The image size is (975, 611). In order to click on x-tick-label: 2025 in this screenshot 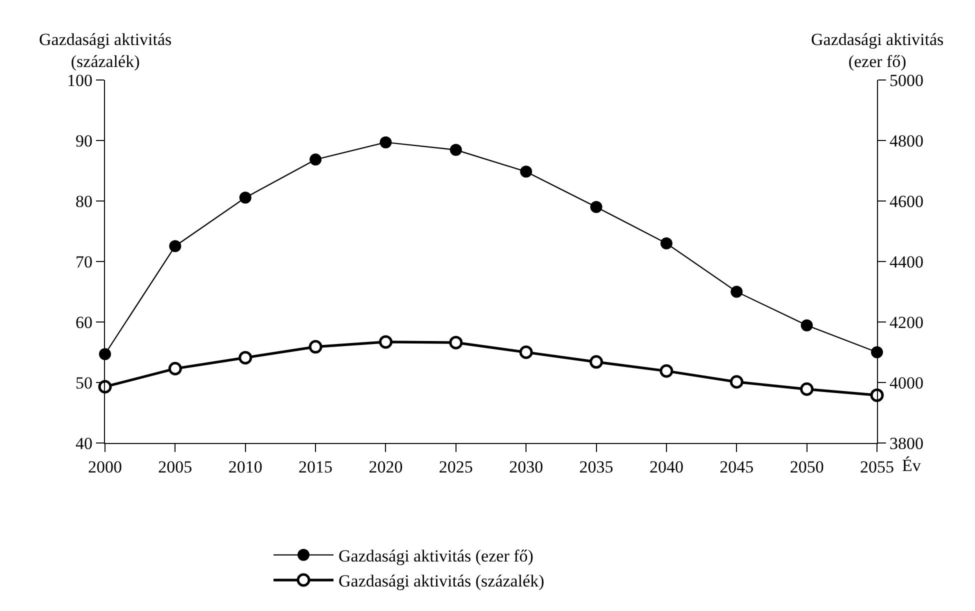, I will do `click(455, 467)`.